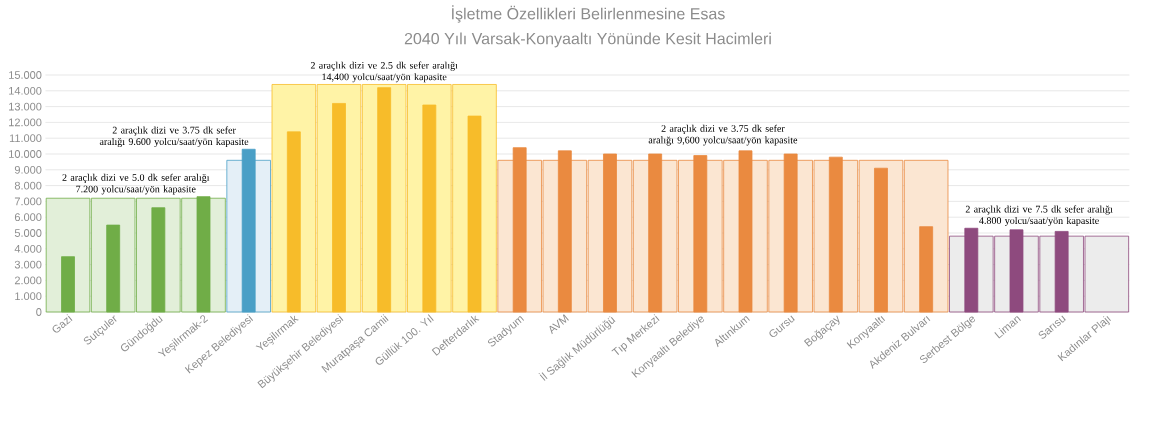  I want to click on chart-title: İşletme Özellikleri Belirlenmesine Esas, so click(588, 14).